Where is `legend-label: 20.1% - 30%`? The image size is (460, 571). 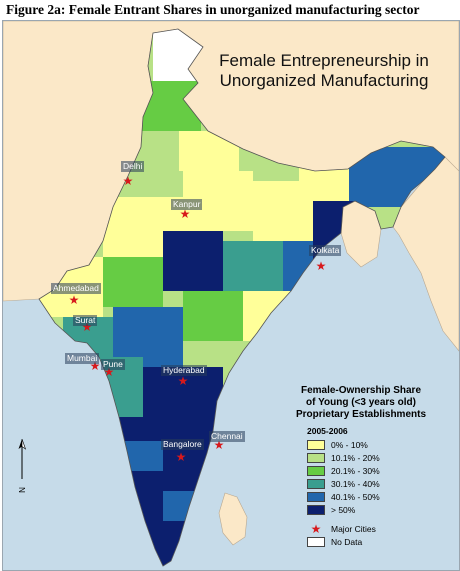 legend-label: 20.1% - 30% is located at coordinates (355, 470).